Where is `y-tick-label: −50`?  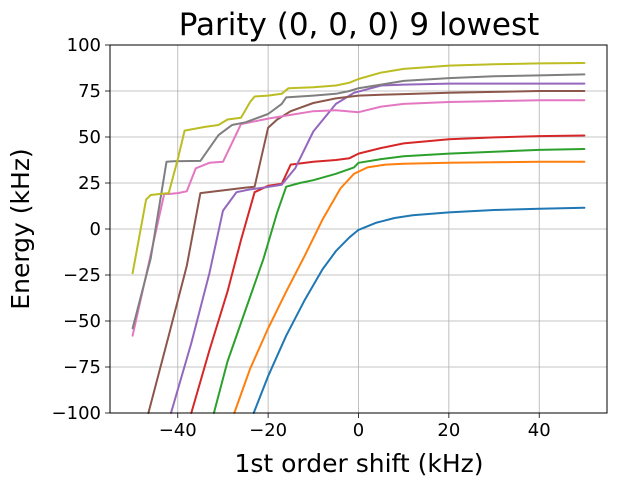 y-tick-label: −50 is located at coordinates (82, 321).